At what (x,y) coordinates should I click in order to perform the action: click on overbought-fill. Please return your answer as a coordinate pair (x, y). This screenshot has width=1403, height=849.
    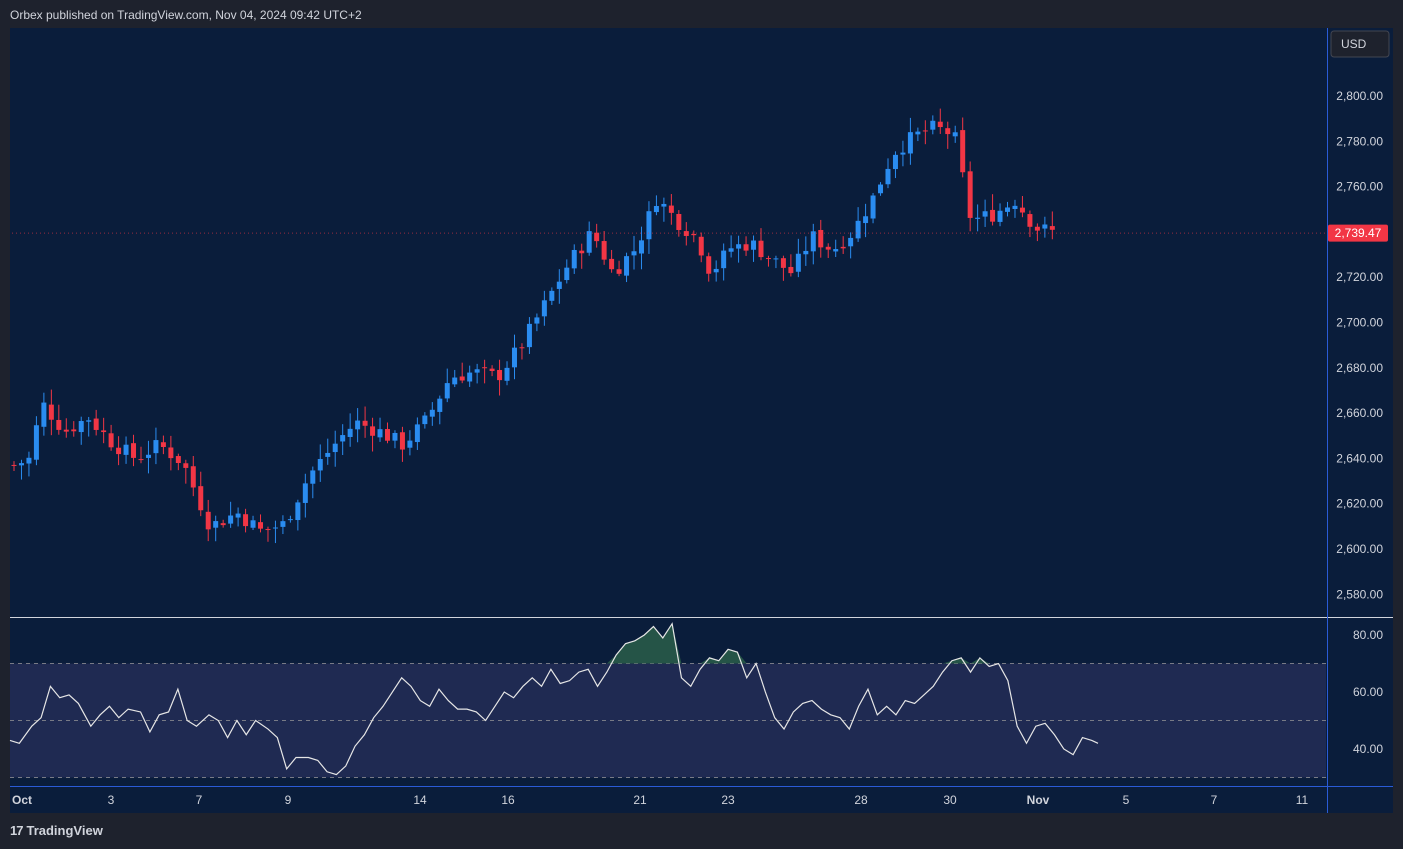
    Looking at the image, I should click on (798, 643).